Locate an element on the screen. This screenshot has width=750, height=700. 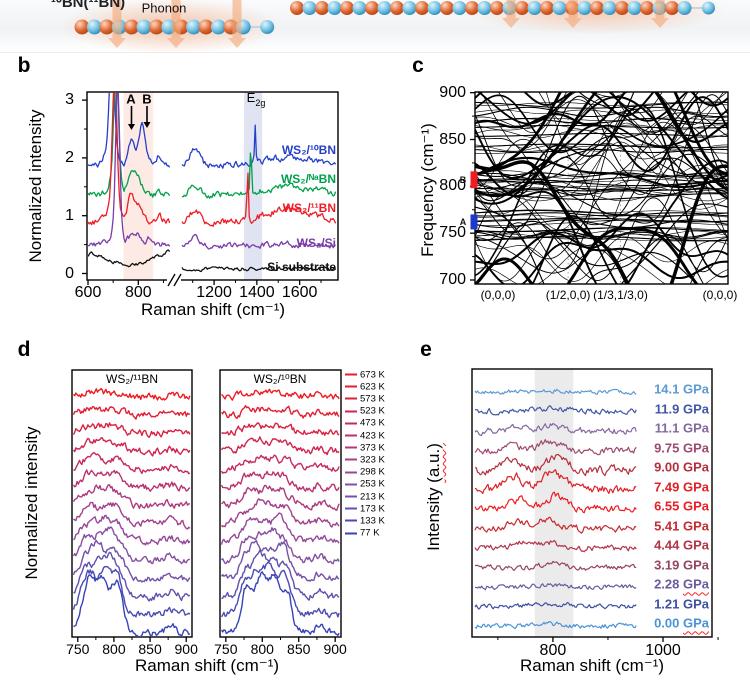
panel-b-plot is located at coordinates (210, 189).